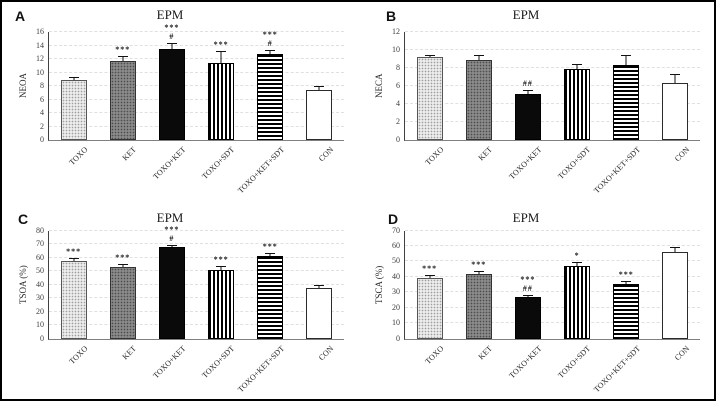 Image resolution: width=716 pixels, height=401 pixels. I want to click on bar-column: *** KET, so click(478, 296).